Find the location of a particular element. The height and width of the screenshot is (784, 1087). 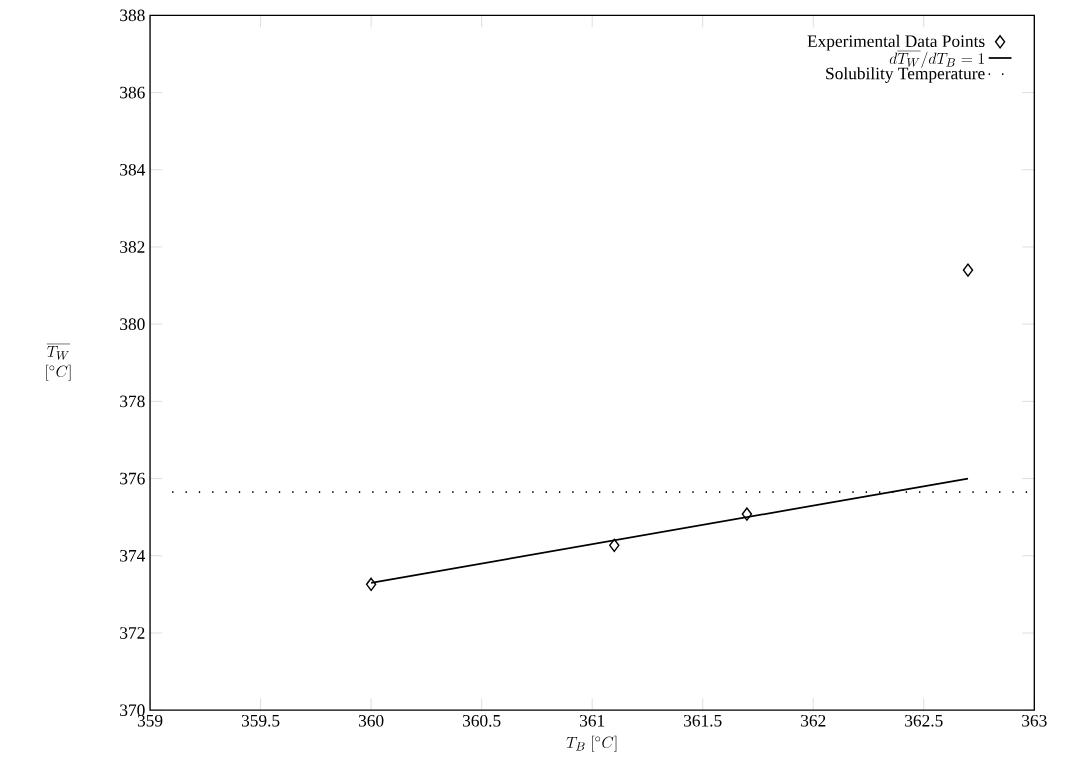

legend-label: $d\overline{T_W}/dT_B = 1$ is located at coordinates (936, 59).